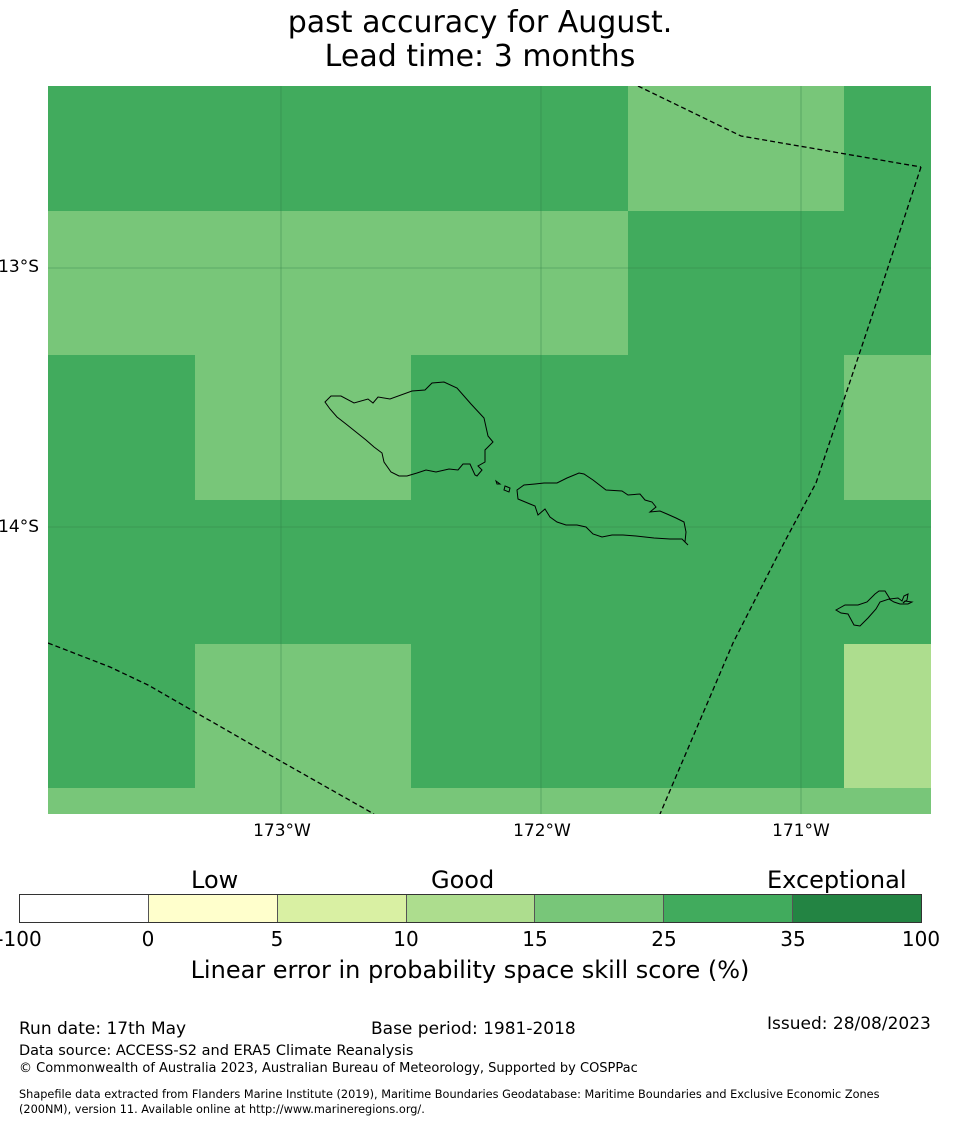 The width and height of the screenshot is (960, 1125). What do you see at coordinates (602, 509) in the screenshot?
I see `upolu-island-outline` at bounding box center [602, 509].